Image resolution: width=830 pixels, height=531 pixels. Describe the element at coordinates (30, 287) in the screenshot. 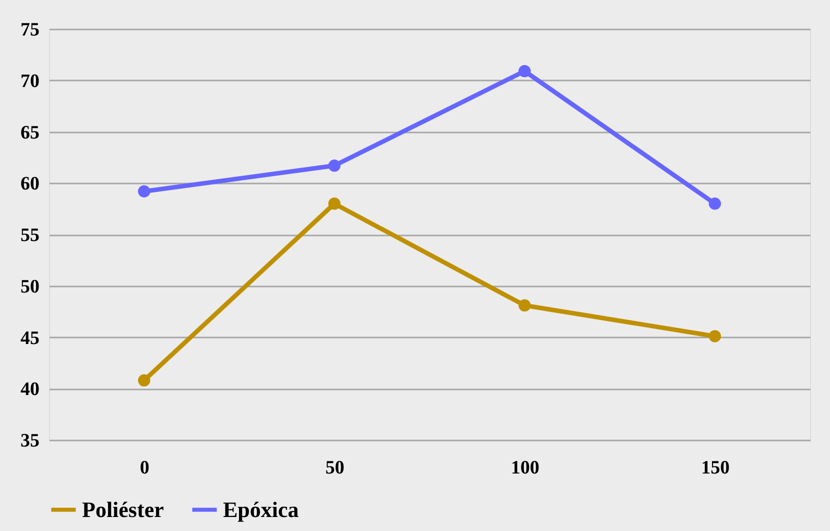

I see `y-tick-label: 50` at that location.